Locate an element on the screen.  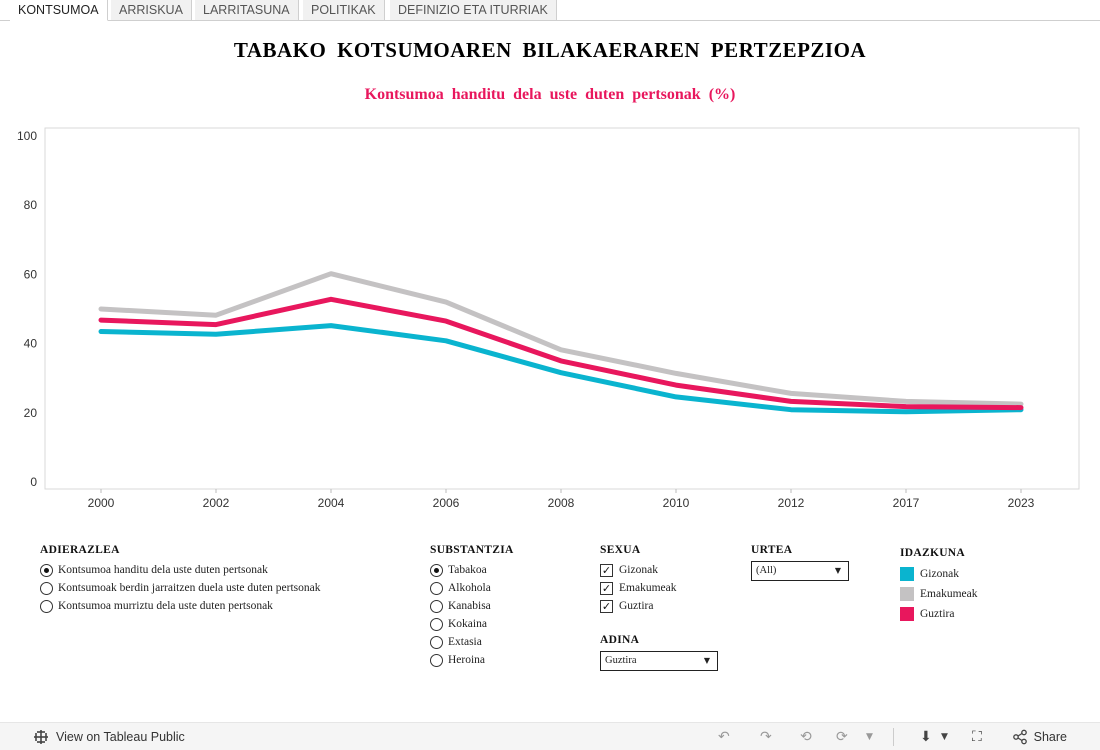
download-dropdown-icon: ▼ is located at coordinates (944, 737).